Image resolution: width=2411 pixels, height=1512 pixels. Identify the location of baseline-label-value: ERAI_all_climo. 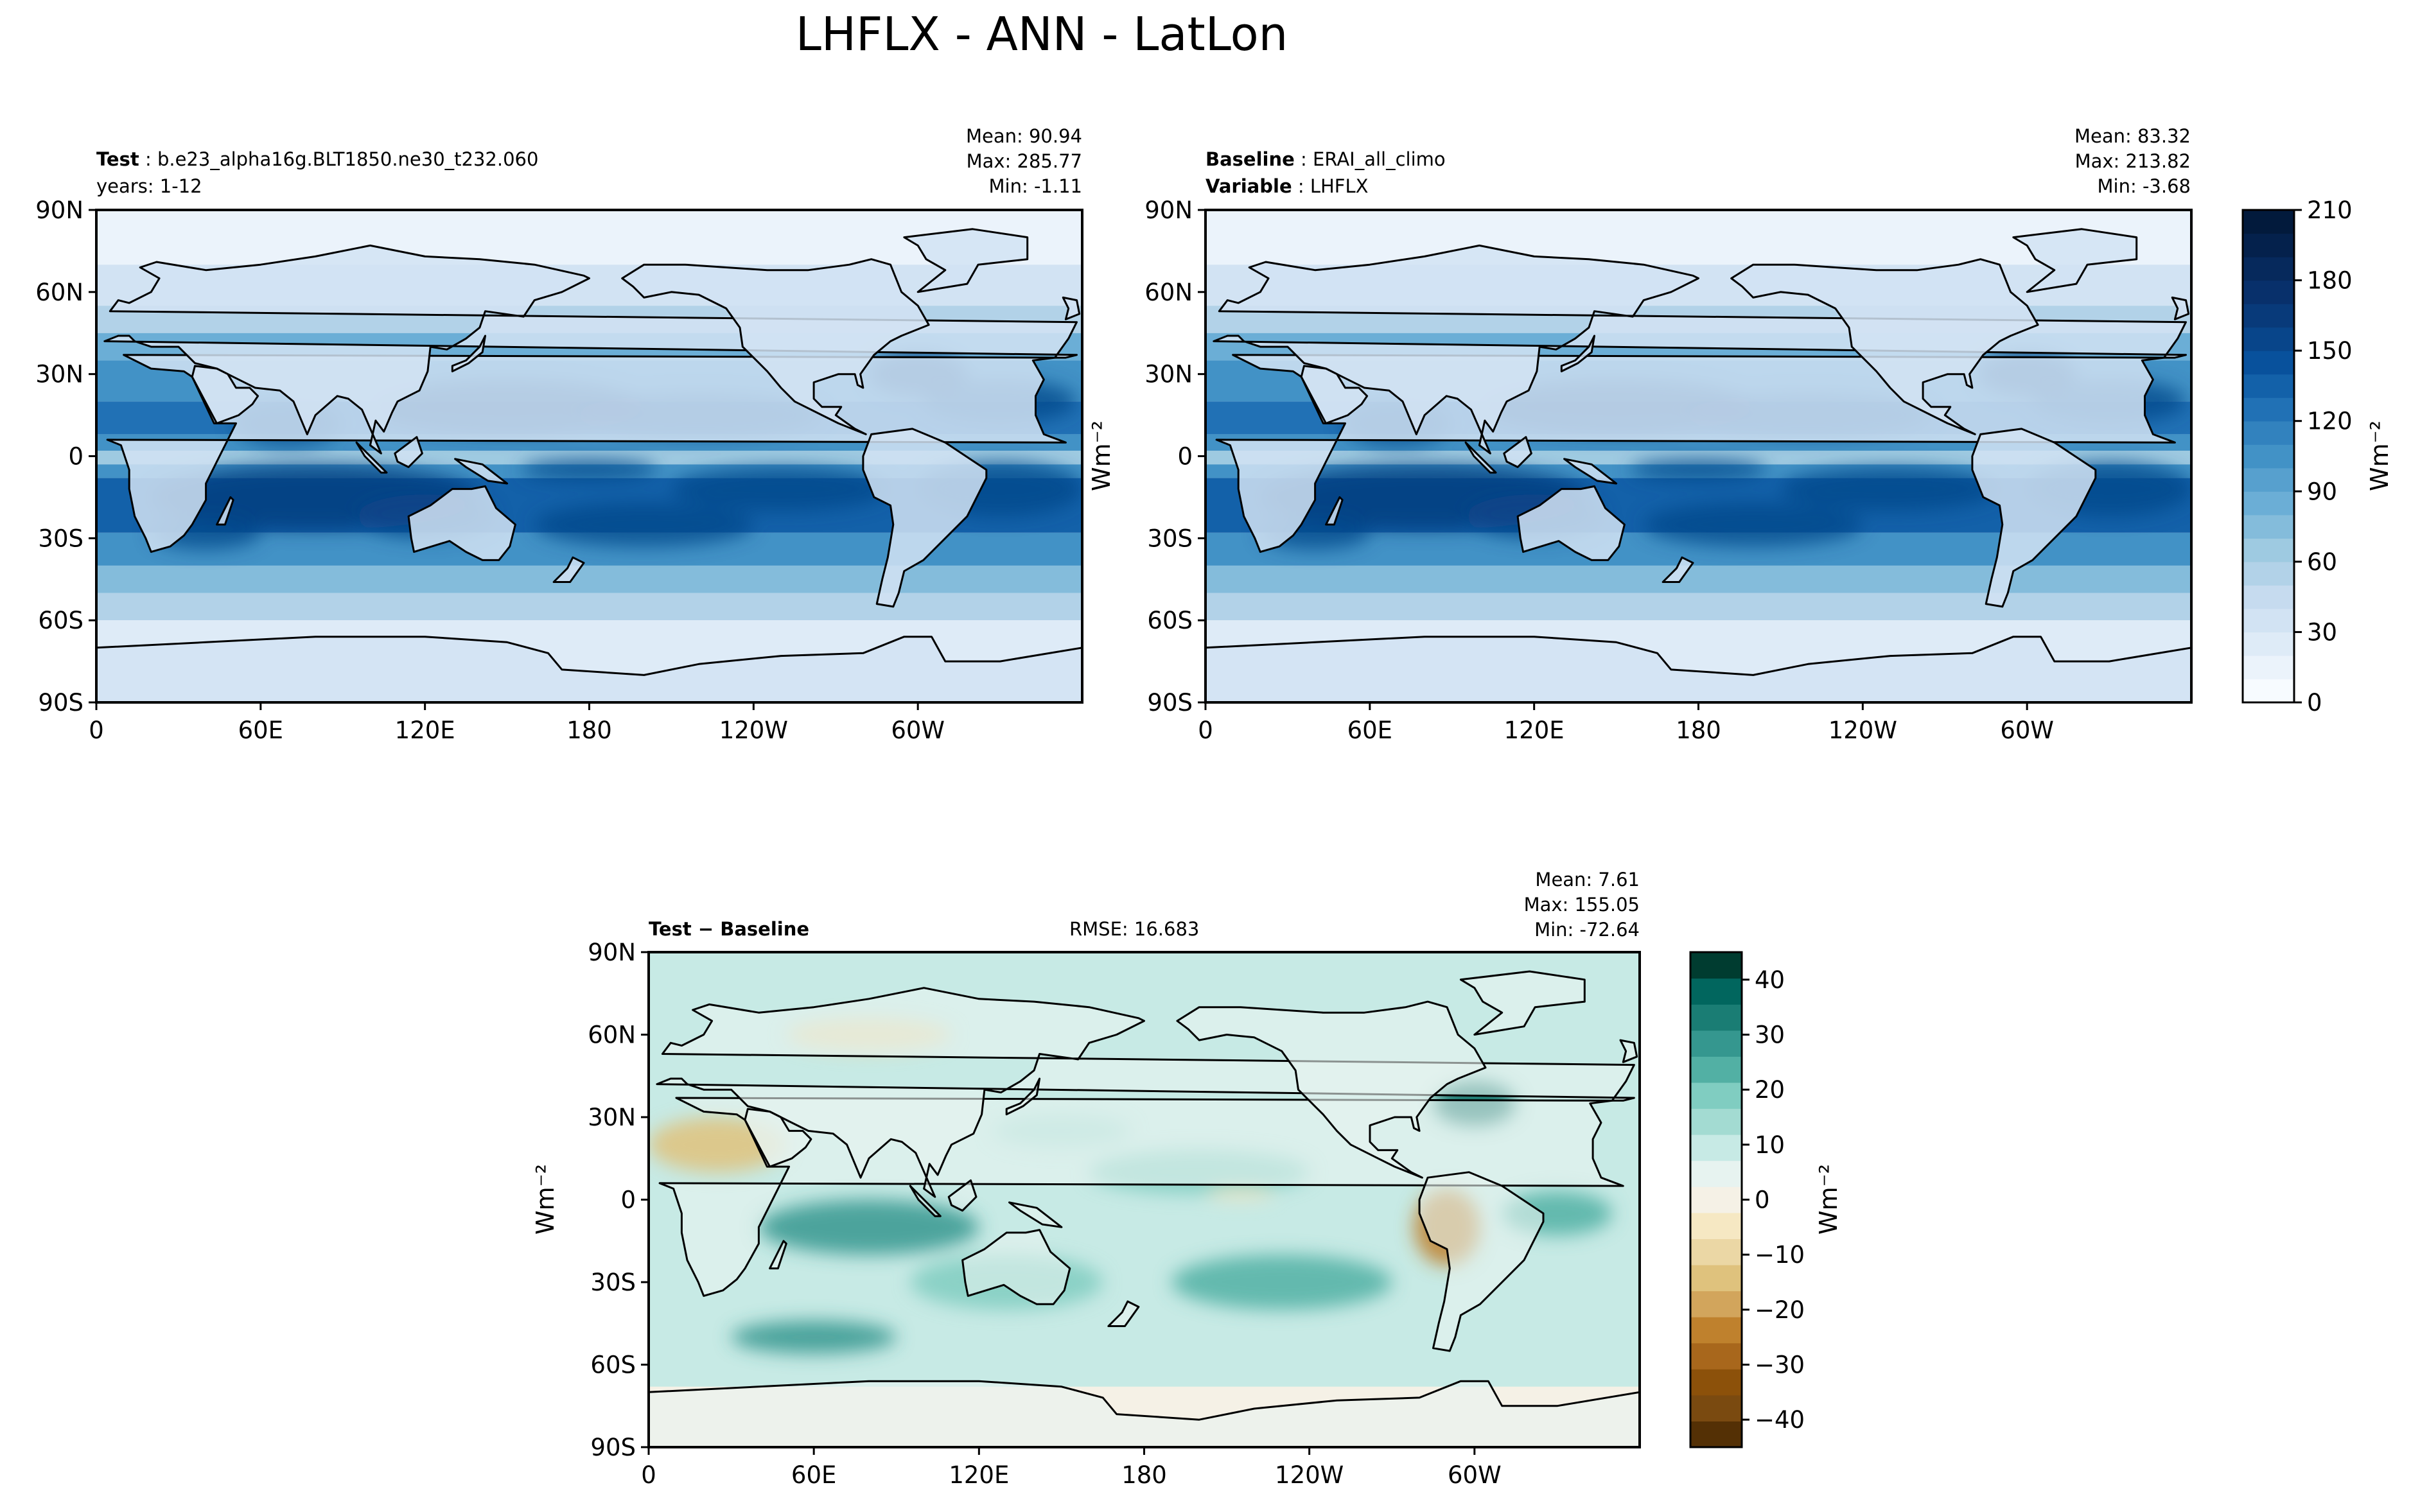
(1380, 159).